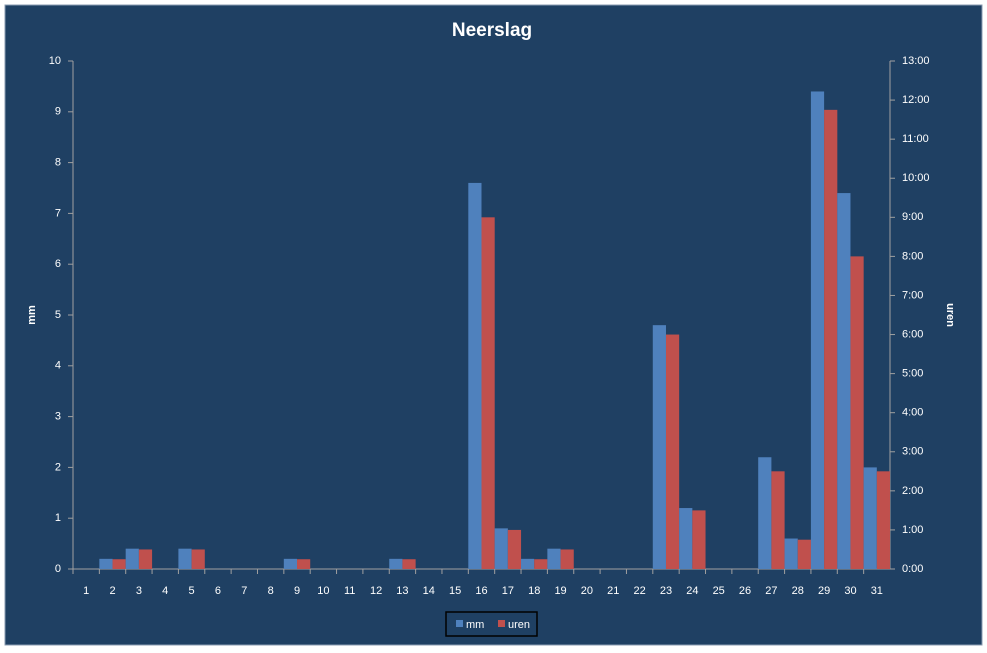  Describe the element at coordinates (916, 61) in the screenshot. I see `y2-tick-label: 13:00` at that location.